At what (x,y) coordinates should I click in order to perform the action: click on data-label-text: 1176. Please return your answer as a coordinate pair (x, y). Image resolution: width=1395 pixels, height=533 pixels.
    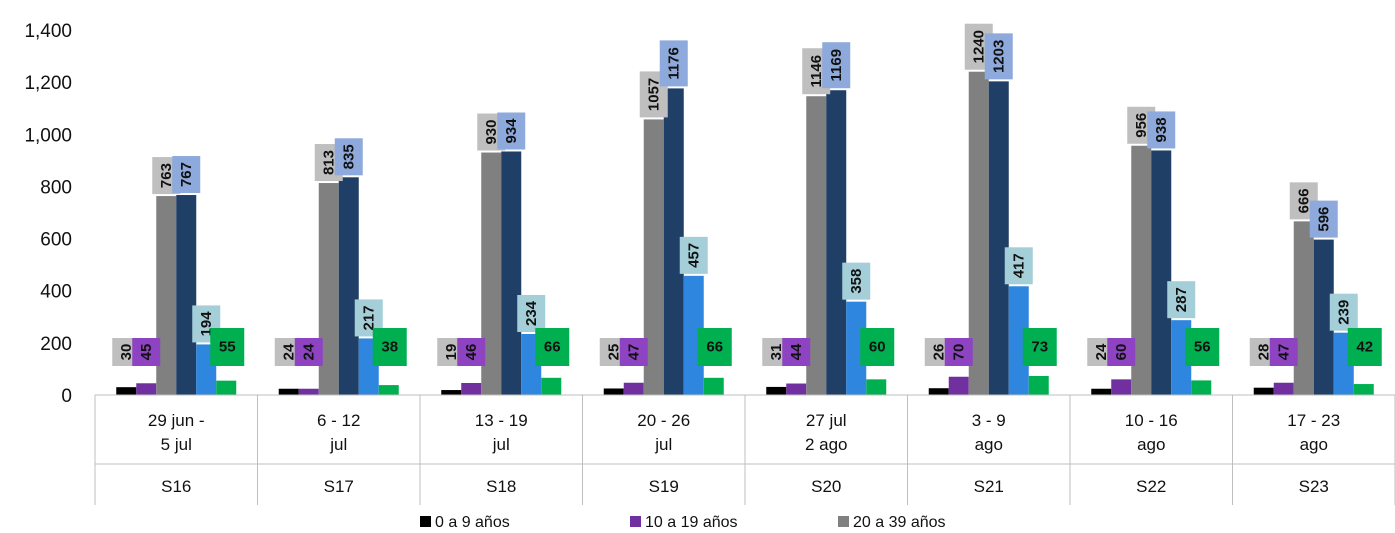
    Looking at the image, I should click on (673, 63).